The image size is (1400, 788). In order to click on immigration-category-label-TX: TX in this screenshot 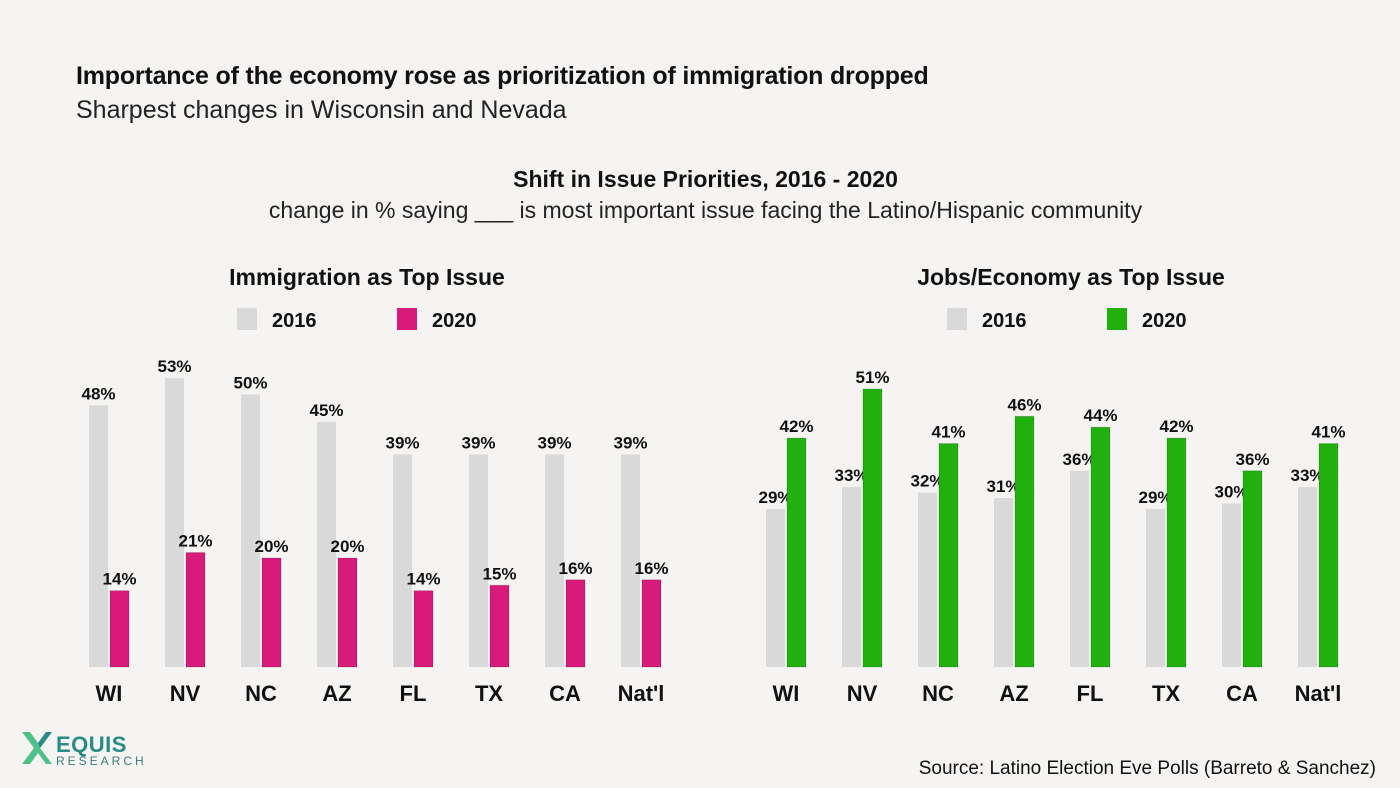, I will do `click(489, 693)`.